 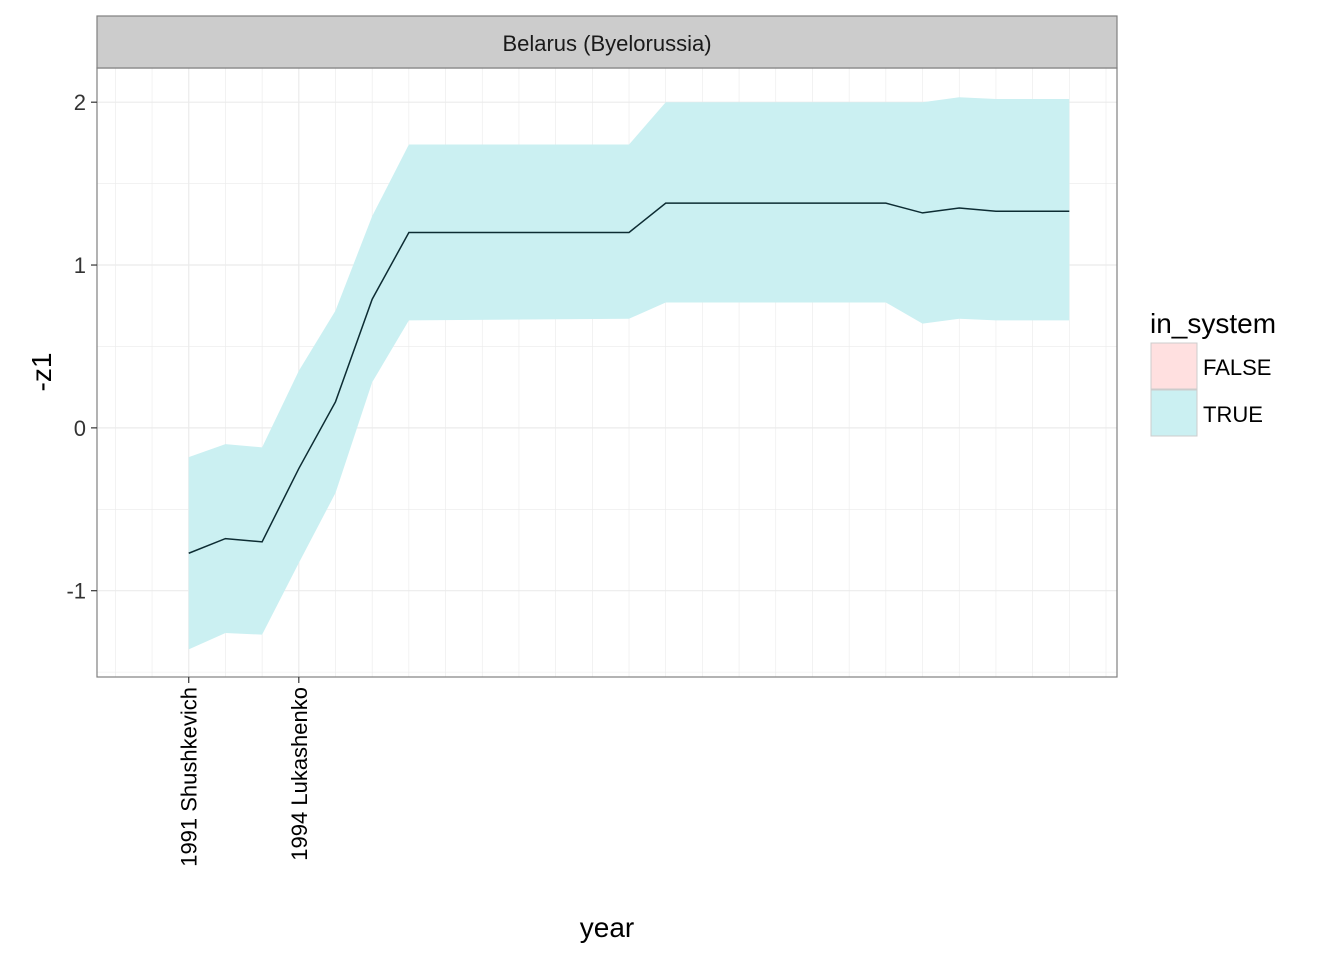 What do you see at coordinates (81, 347) in the screenshot?
I see `y-axis: -1 0 1 2` at bounding box center [81, 347].